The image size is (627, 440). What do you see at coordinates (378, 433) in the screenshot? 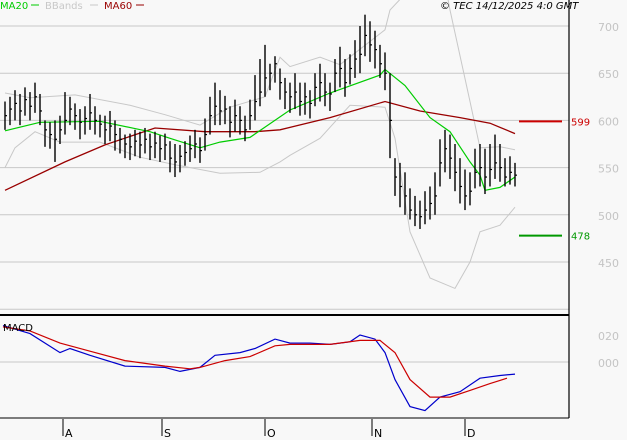
I see `x-tick-label: N` at bounding box center [378, 433].